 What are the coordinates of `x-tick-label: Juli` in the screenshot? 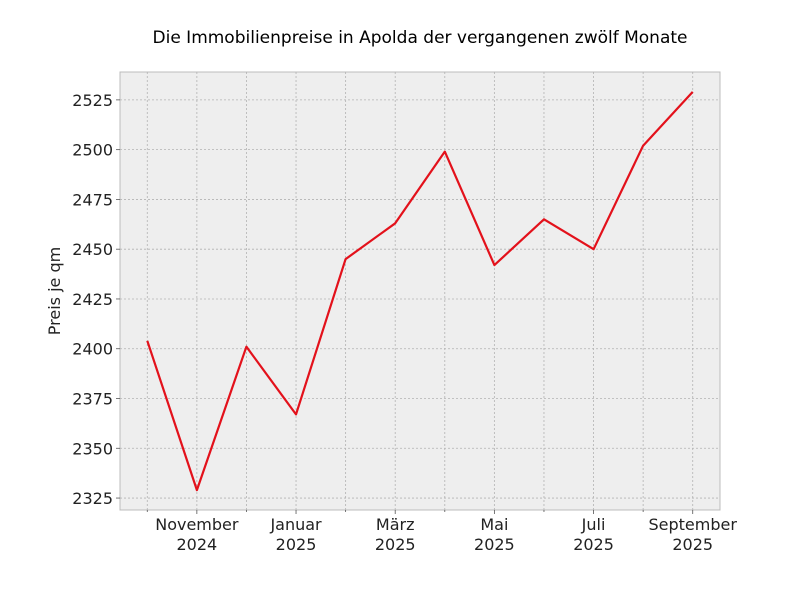 It's located at (593, 524).